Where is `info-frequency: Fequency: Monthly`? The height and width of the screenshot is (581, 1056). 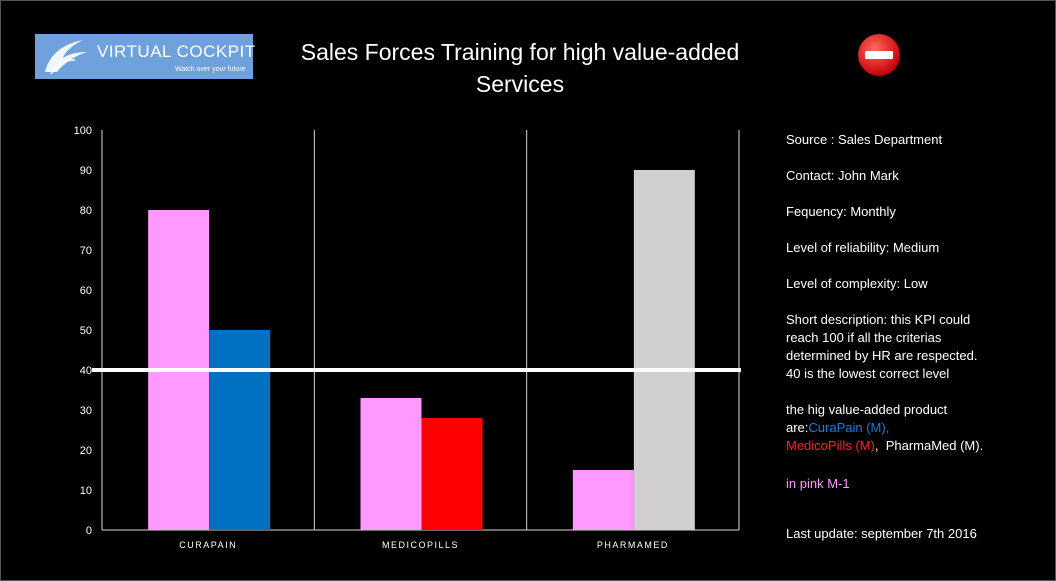
info-frequency: Fequency: Monthly is located at coordinates (841, 211).